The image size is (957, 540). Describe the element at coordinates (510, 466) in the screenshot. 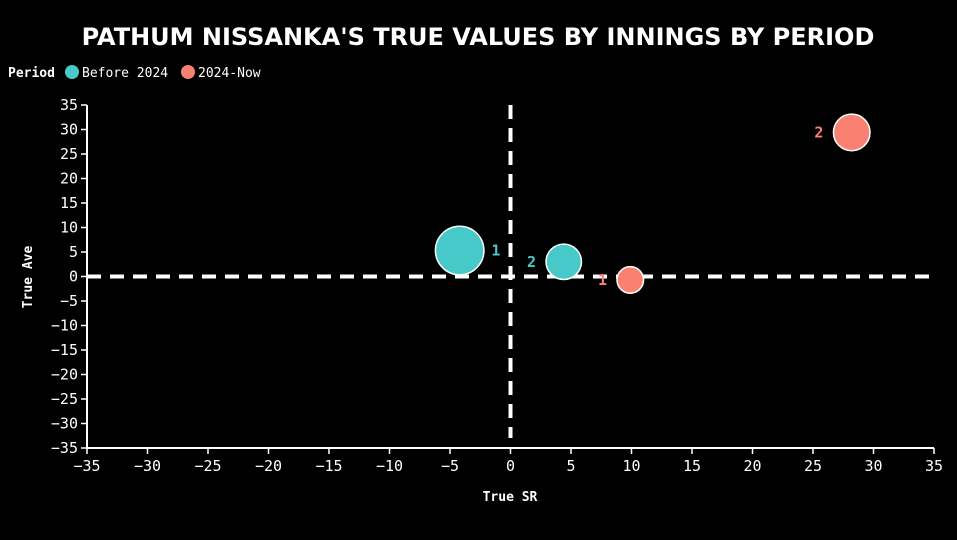

I see `x-tick-label: 0` at that location.